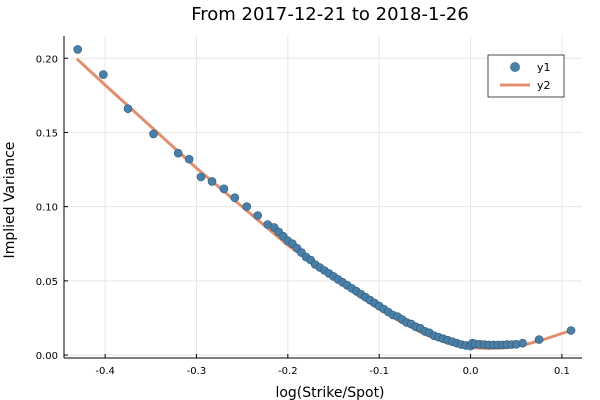  Describe the element at coordinates (515, 67) in the screenshot. I see `legend-marker-y1` at that location.